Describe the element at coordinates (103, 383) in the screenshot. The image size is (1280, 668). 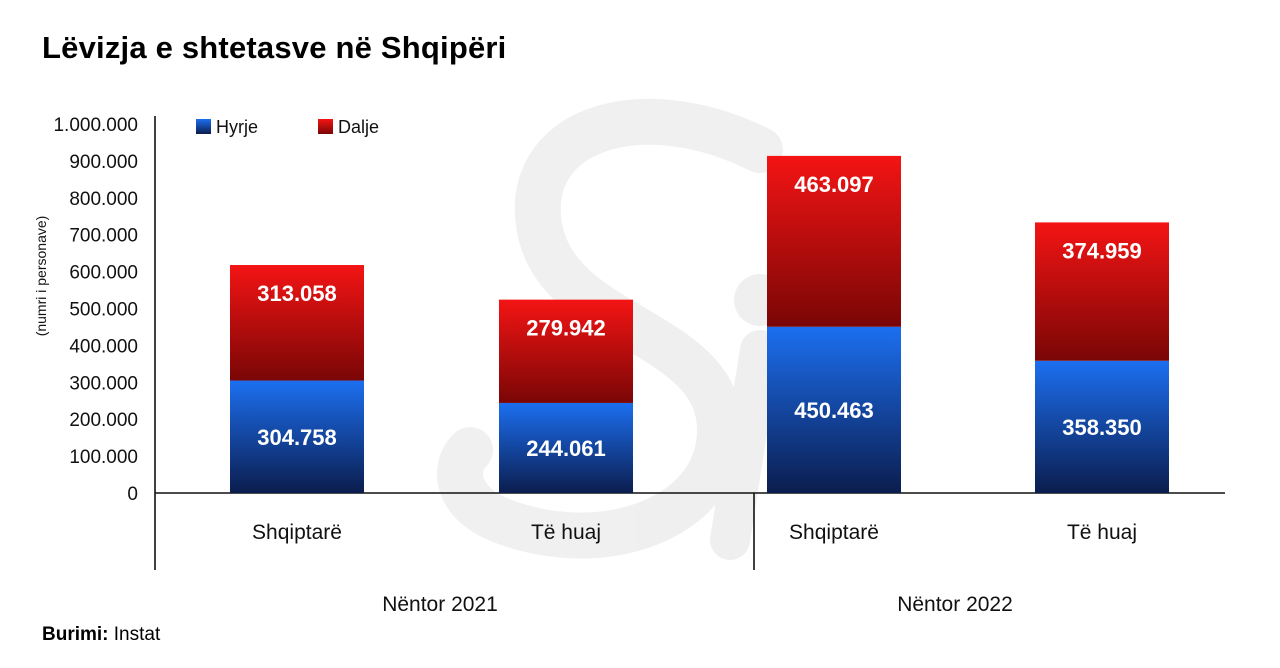
I see `y-tick-label: 300.000` at that location.